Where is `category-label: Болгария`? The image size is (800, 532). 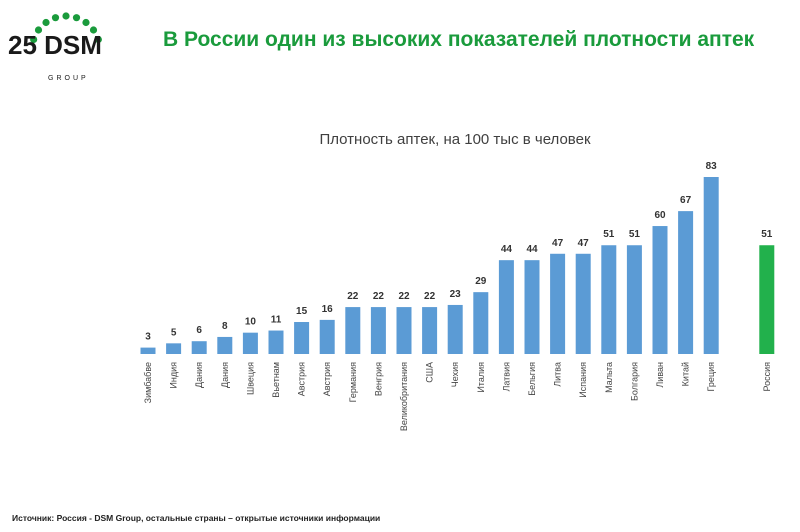
category-label: Болгария is located at coordinates (634, 381).